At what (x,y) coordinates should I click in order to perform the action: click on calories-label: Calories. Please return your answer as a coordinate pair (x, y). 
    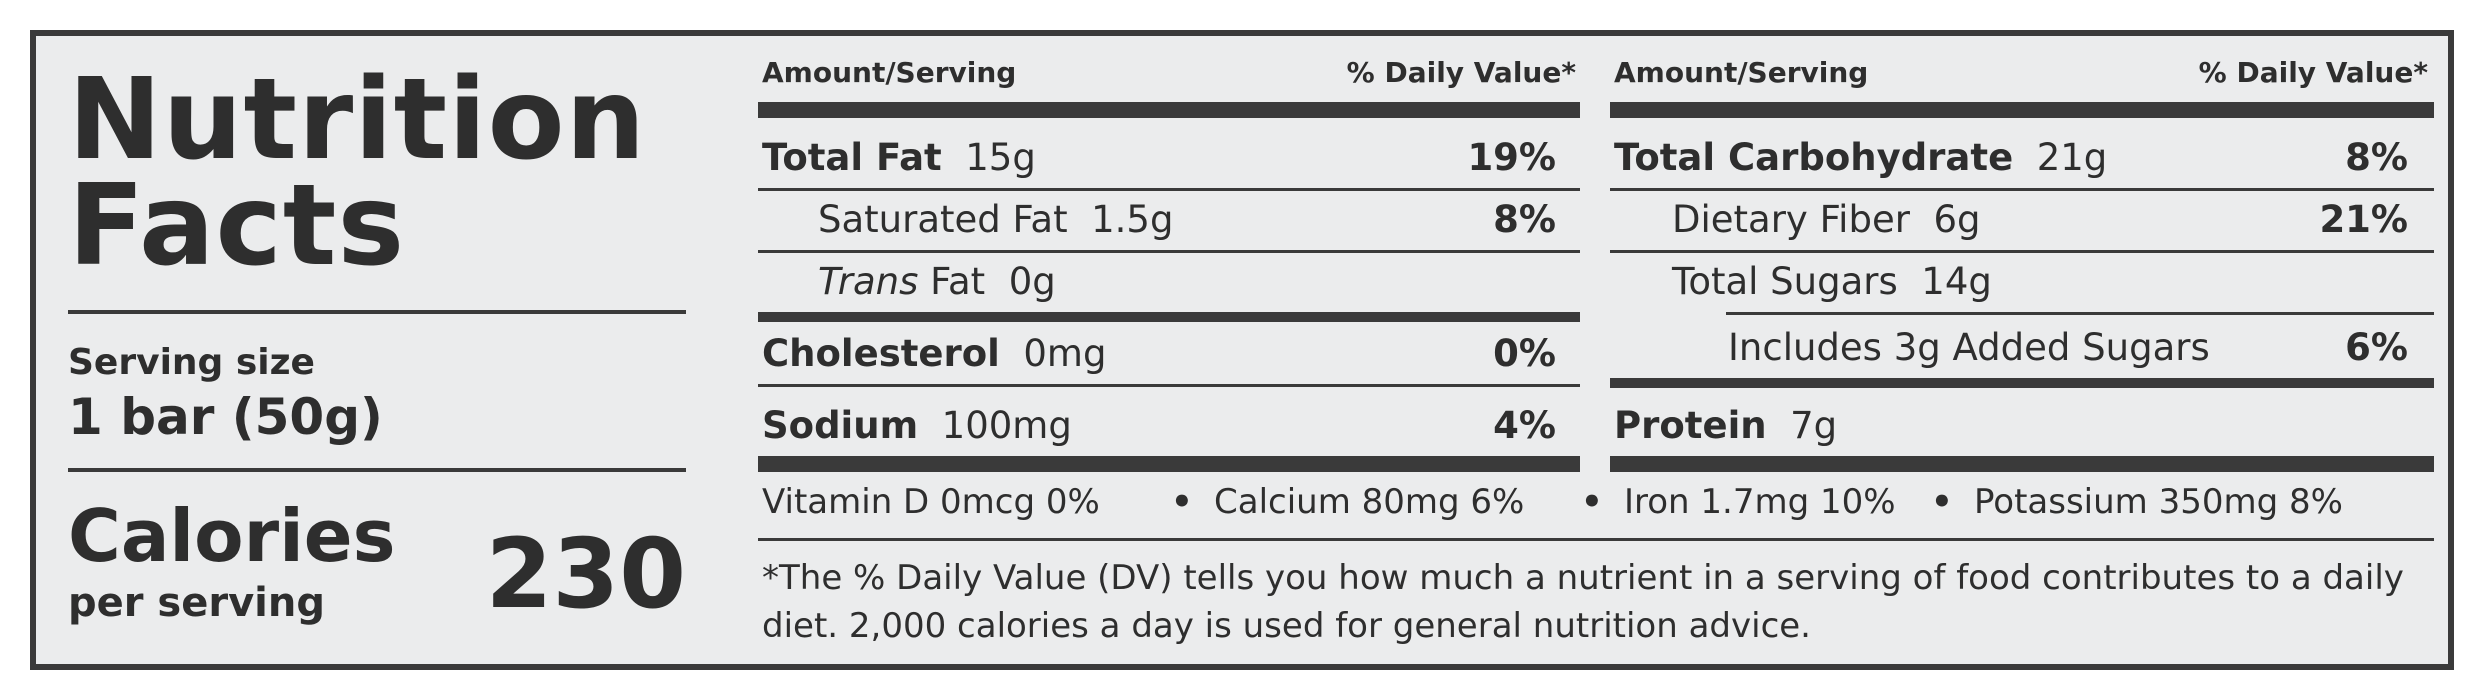
    Looking at the image, I should click on (232, 536).